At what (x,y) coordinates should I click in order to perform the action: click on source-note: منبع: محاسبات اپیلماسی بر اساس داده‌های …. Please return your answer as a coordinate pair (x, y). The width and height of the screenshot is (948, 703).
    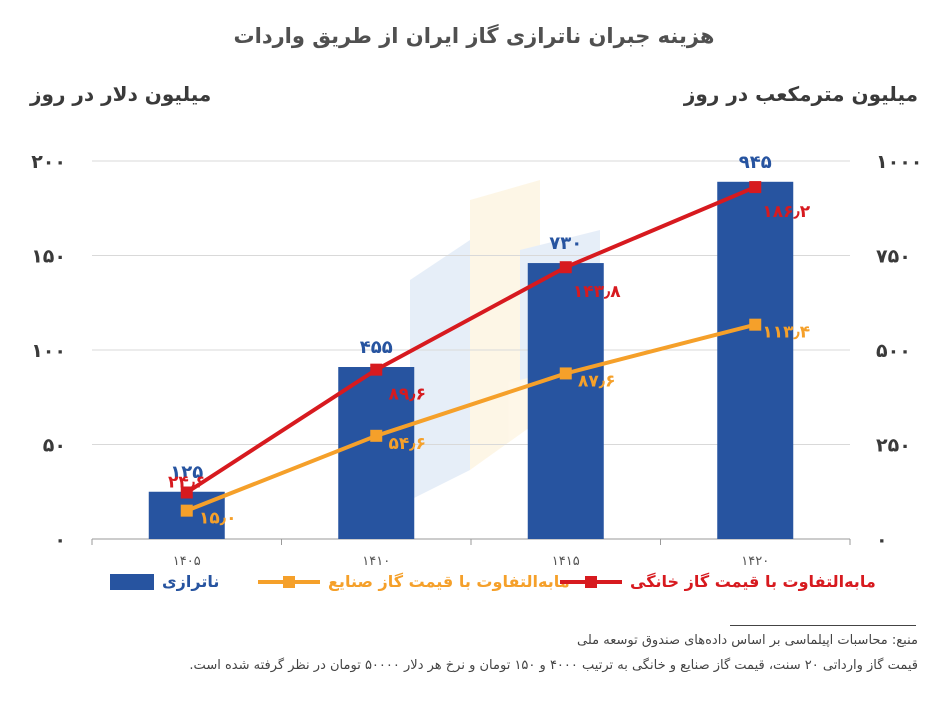
    Looking at the image, I should click on (747, 640).